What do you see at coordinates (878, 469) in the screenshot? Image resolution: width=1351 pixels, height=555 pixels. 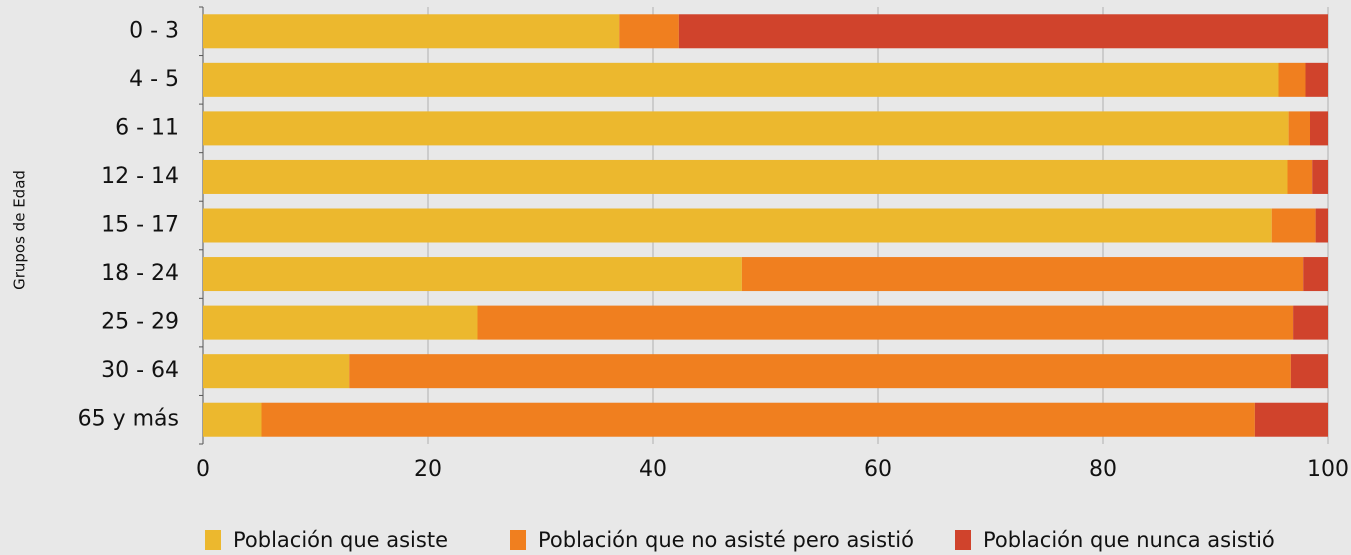 I see `x-tick-label: 60` at bounding box center [878, 469].